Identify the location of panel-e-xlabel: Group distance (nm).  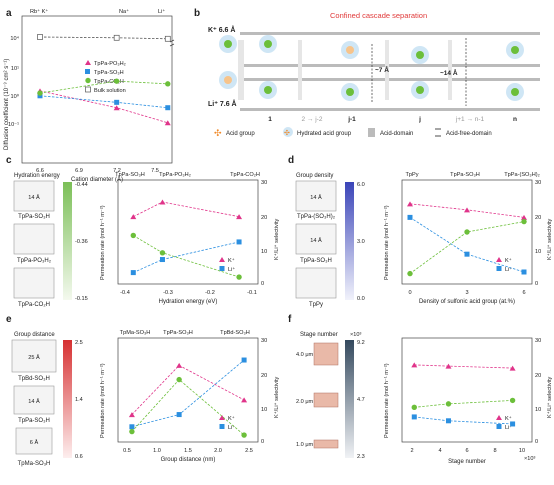
(188, 460).